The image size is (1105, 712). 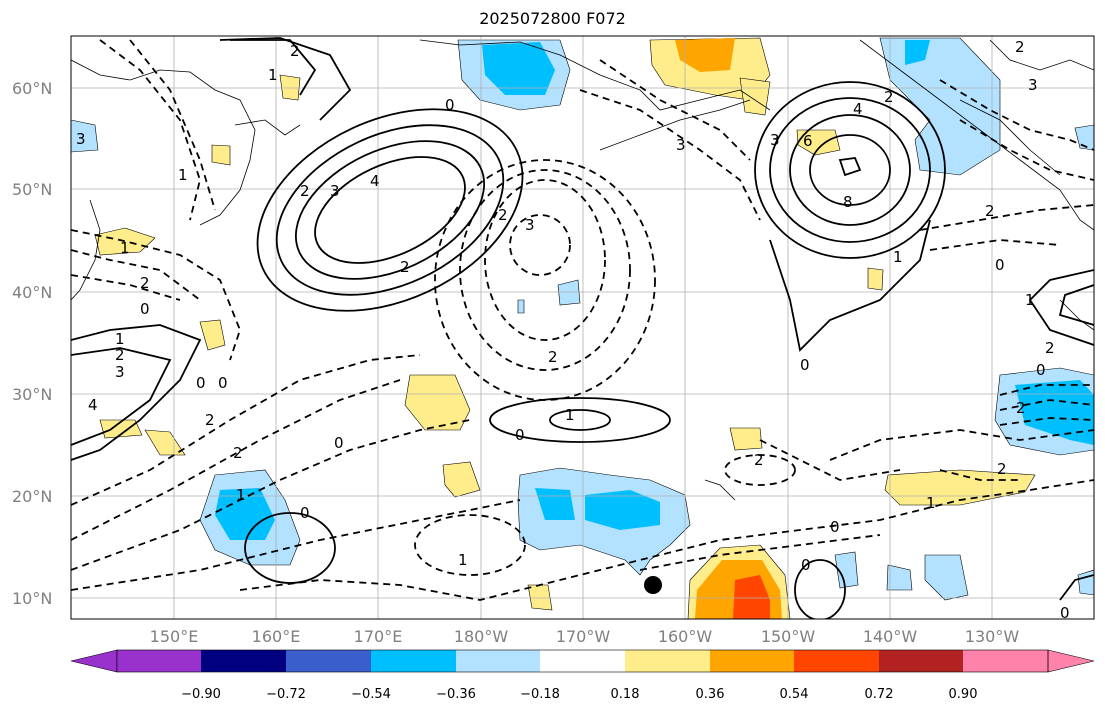 I want to click on colorbar-tick-label: 0.90, so click(x=963, y=694).